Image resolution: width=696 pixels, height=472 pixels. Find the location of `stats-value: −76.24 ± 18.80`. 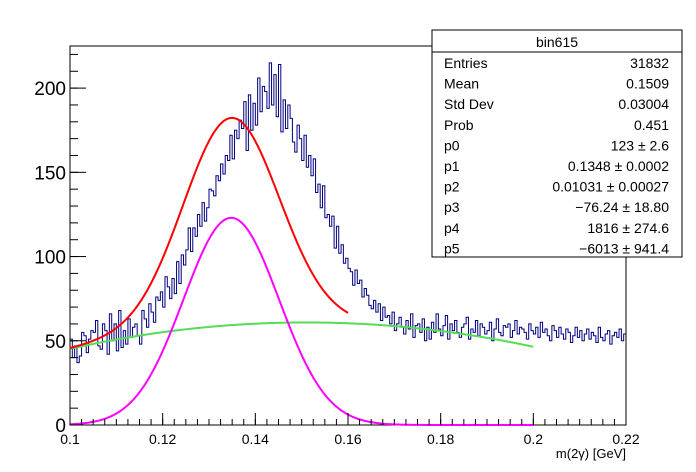

stats-value: −76.24 ± 18.80 is located at coordinates (622, 207).